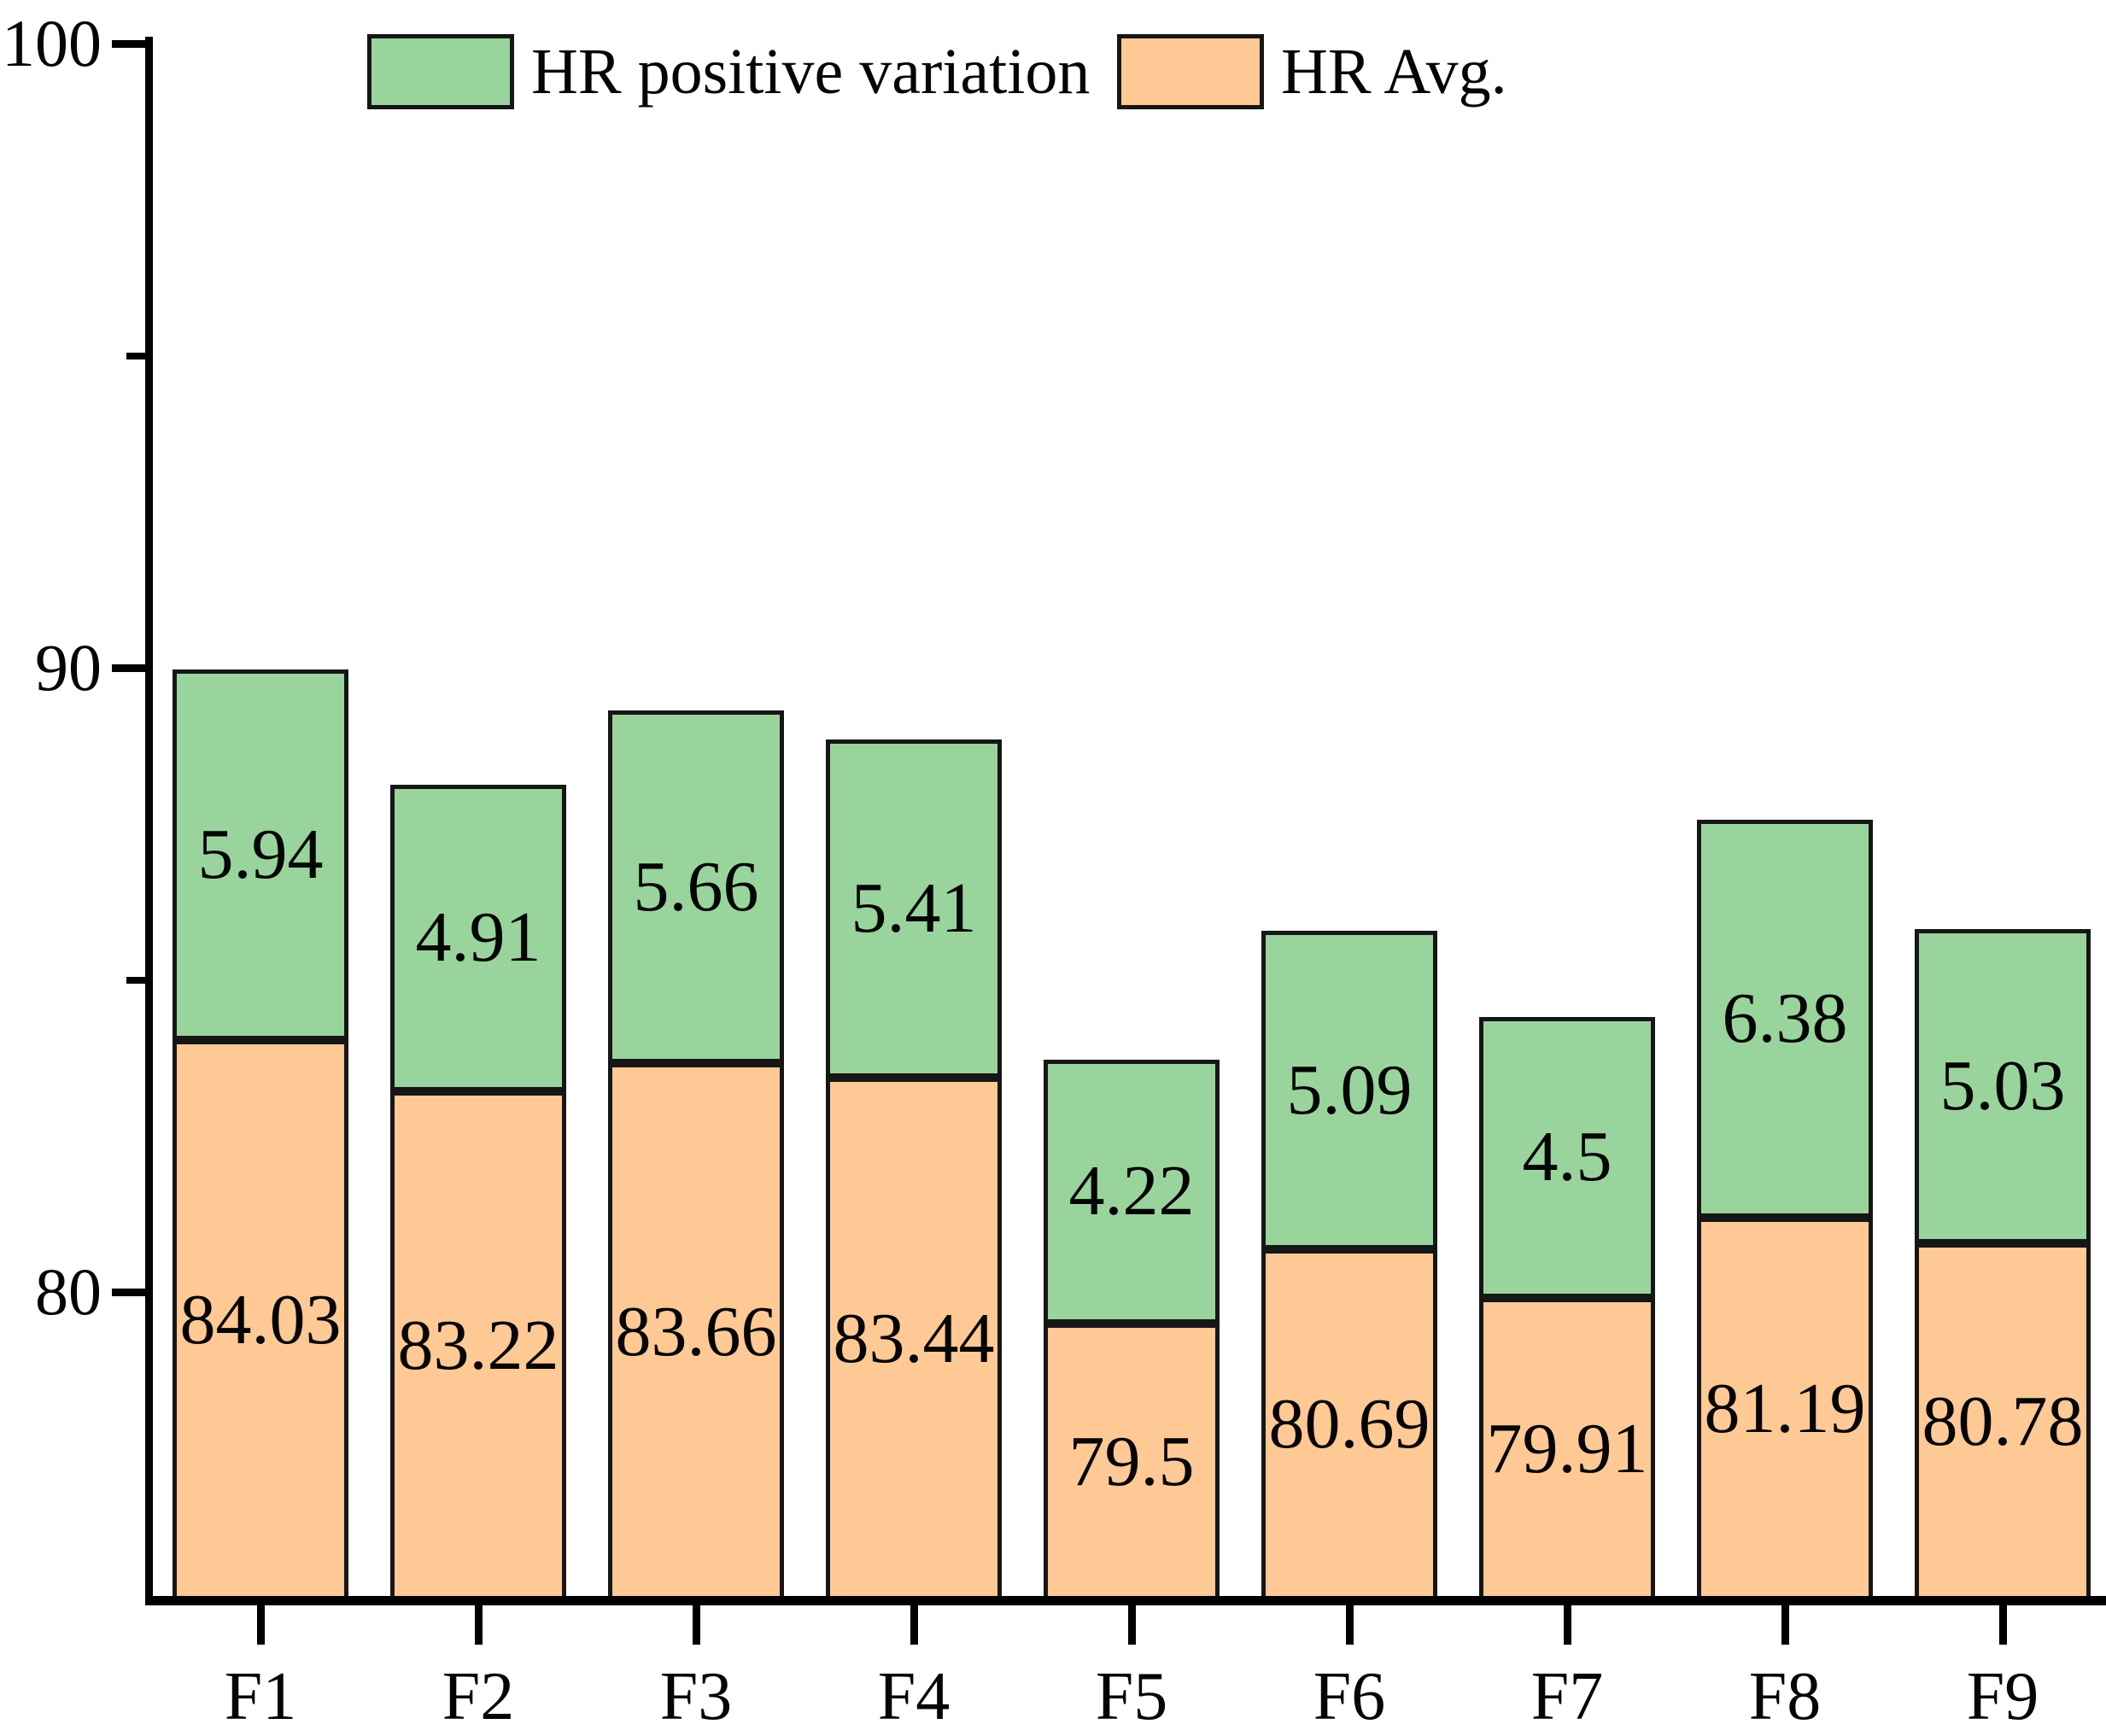 The image size is (2106, 1736). I want to click on x-label-F9: F9, so click(2002, 1696).